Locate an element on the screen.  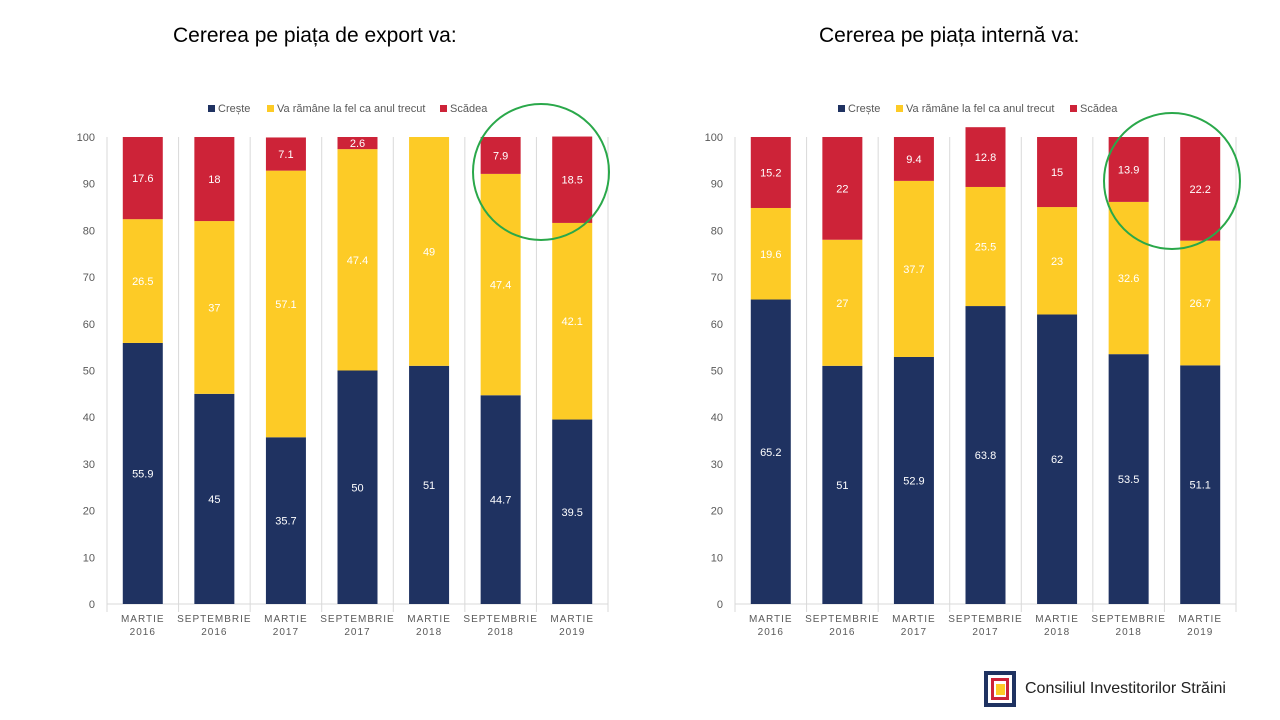
y-tick-label: 0 is located at coordinates (92, 605).